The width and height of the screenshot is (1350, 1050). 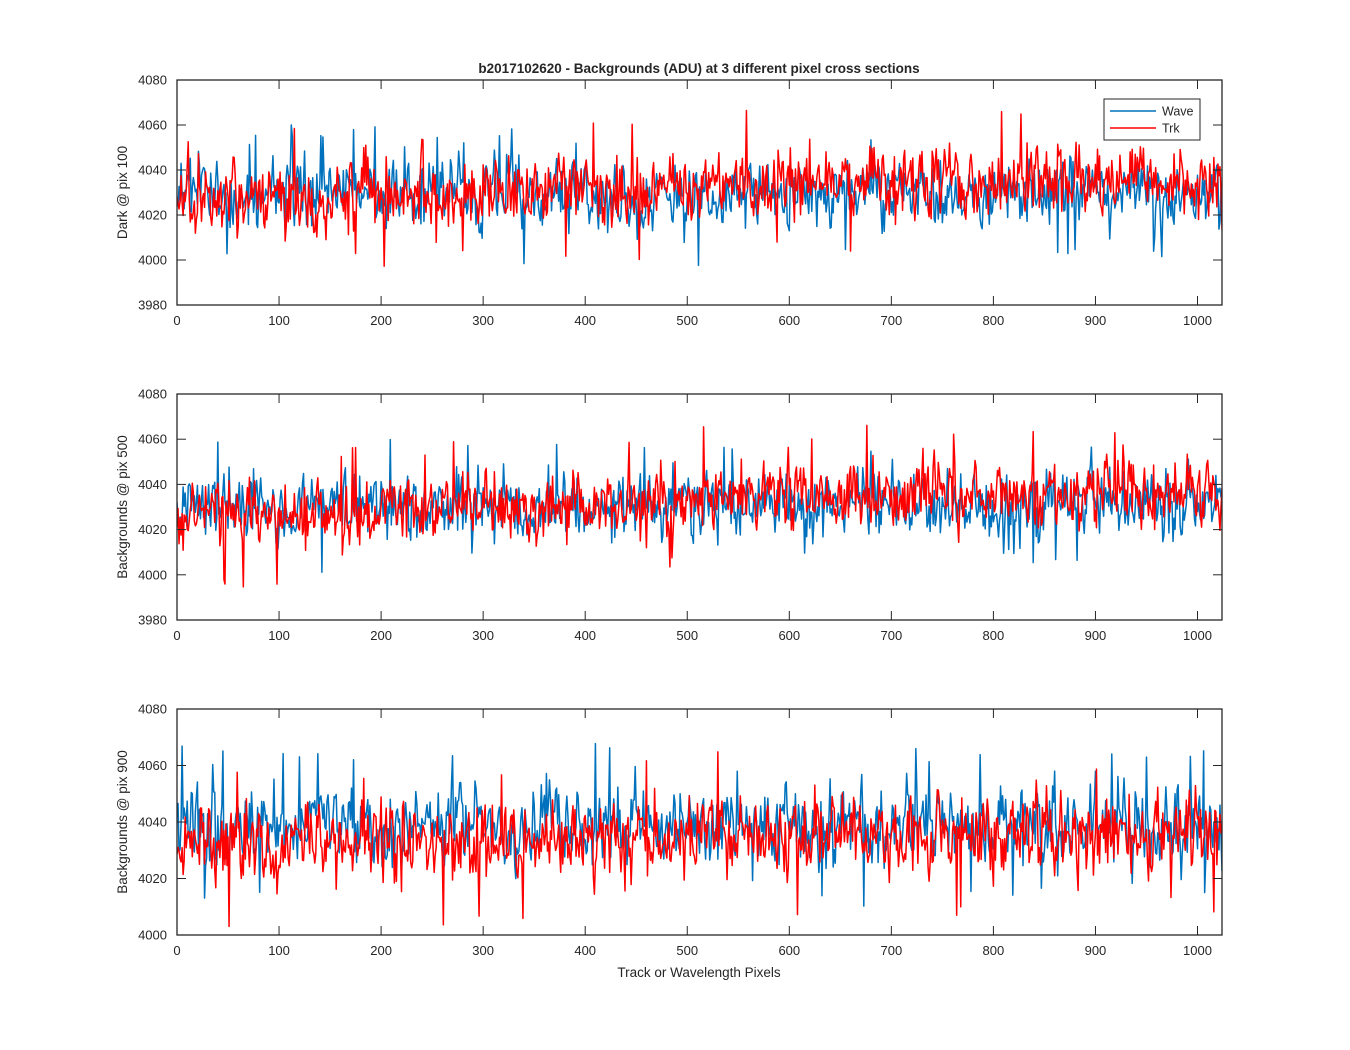 I want to click on legend-box, so click(x=1152, y=119).